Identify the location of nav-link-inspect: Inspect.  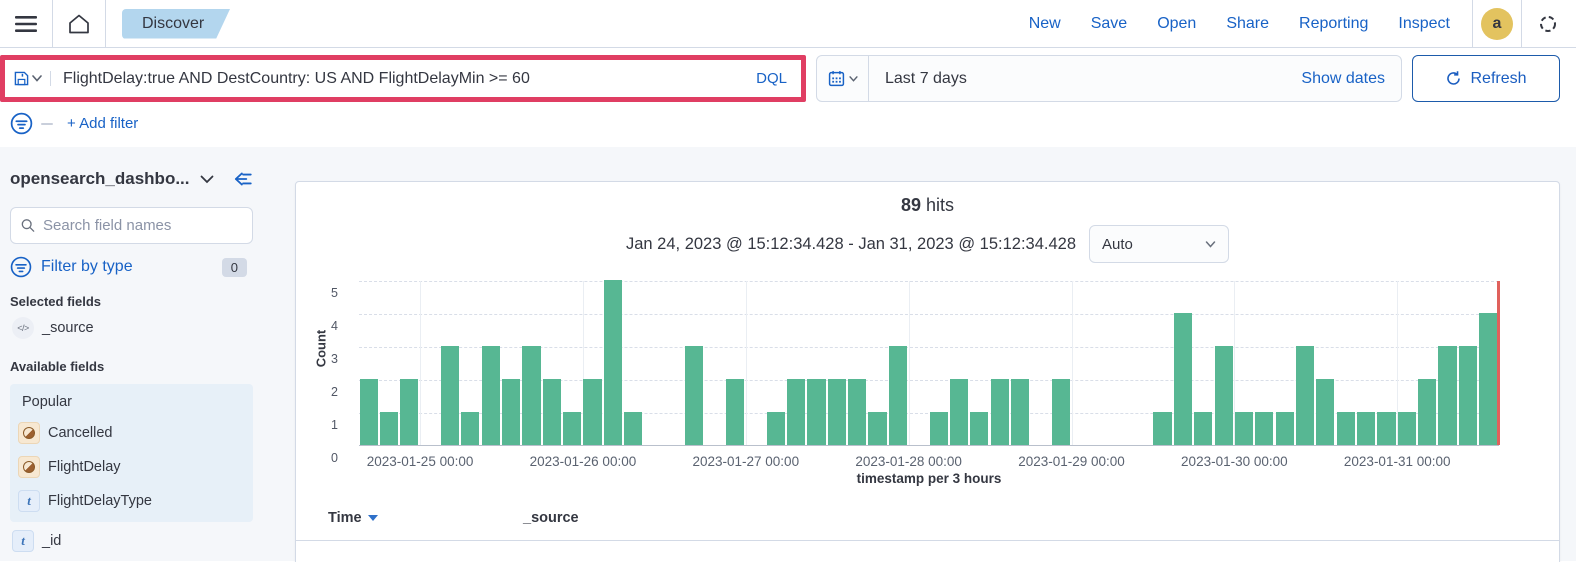
(1424, 23).